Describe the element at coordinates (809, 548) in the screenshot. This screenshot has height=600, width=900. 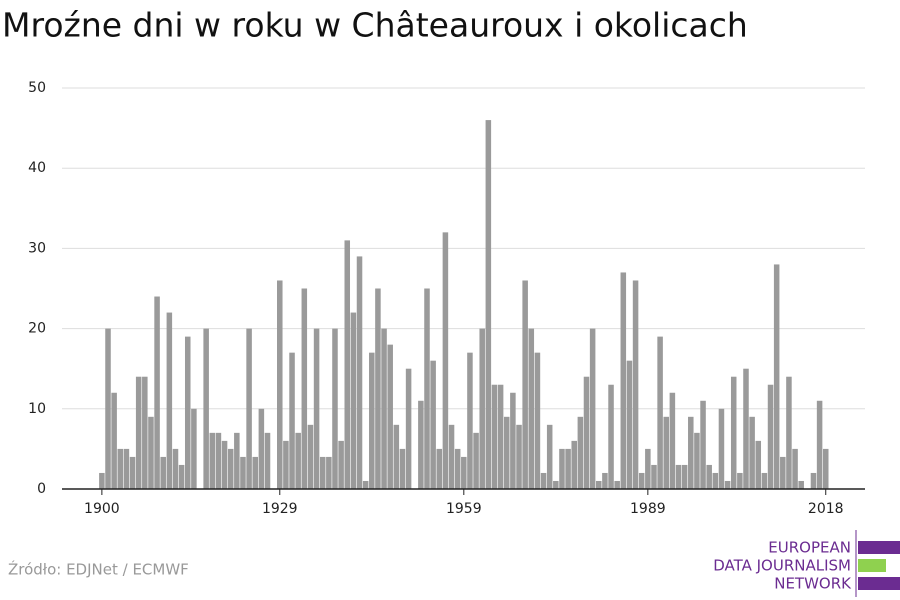
I see `logo-text: EUROPEAN` at that location.